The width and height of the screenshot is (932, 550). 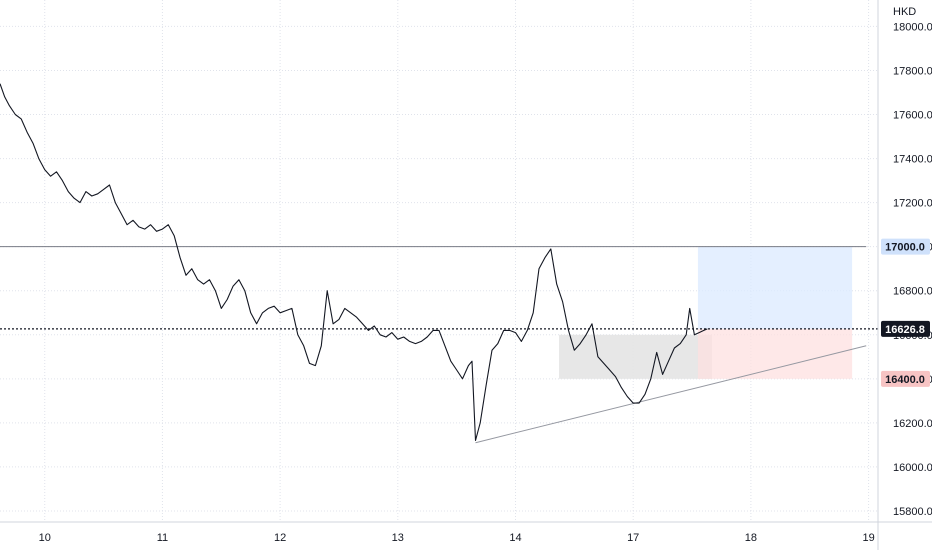 I want to click on y-tick-label: 17600.0, so click(x=912, y=116).